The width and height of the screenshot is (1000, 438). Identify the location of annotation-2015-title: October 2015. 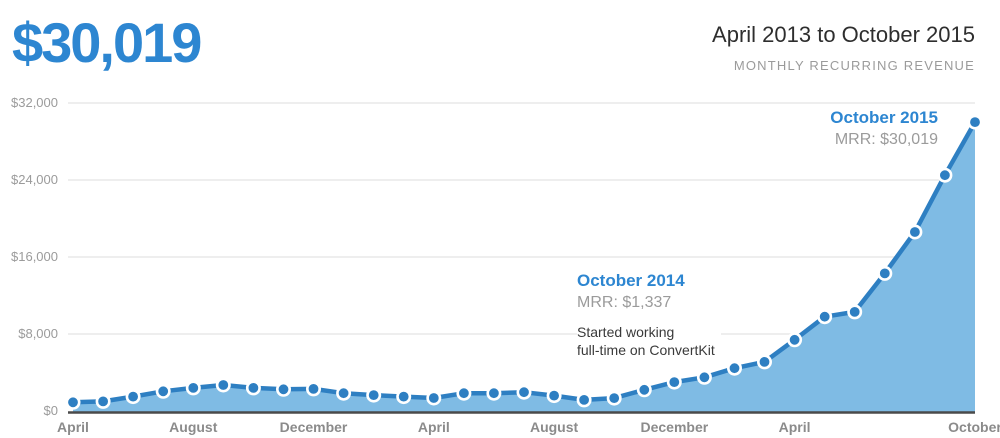
(884, 117).